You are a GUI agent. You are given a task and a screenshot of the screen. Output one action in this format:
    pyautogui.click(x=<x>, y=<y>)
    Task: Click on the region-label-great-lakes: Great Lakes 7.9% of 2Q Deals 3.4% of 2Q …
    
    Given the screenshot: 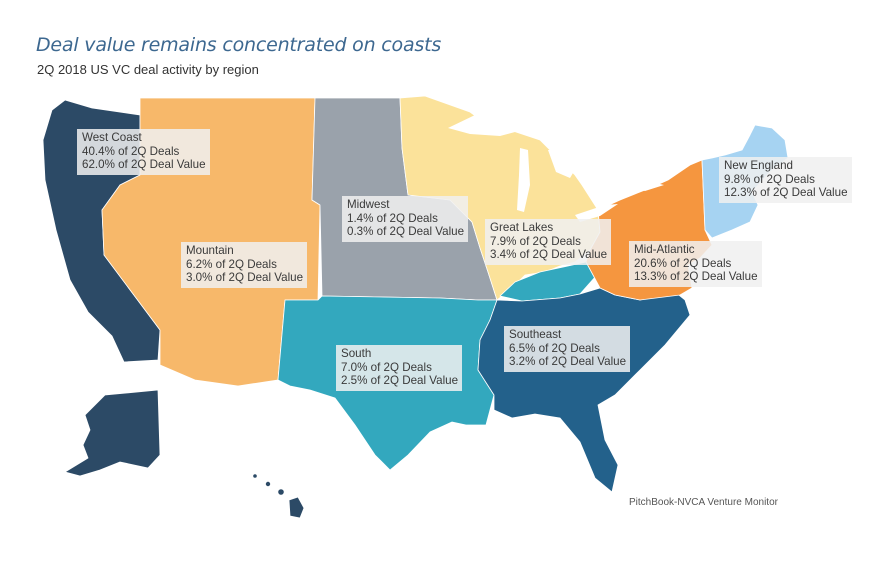 What is the action you would take?
    pyautogui.click(x=548, y=242)
    